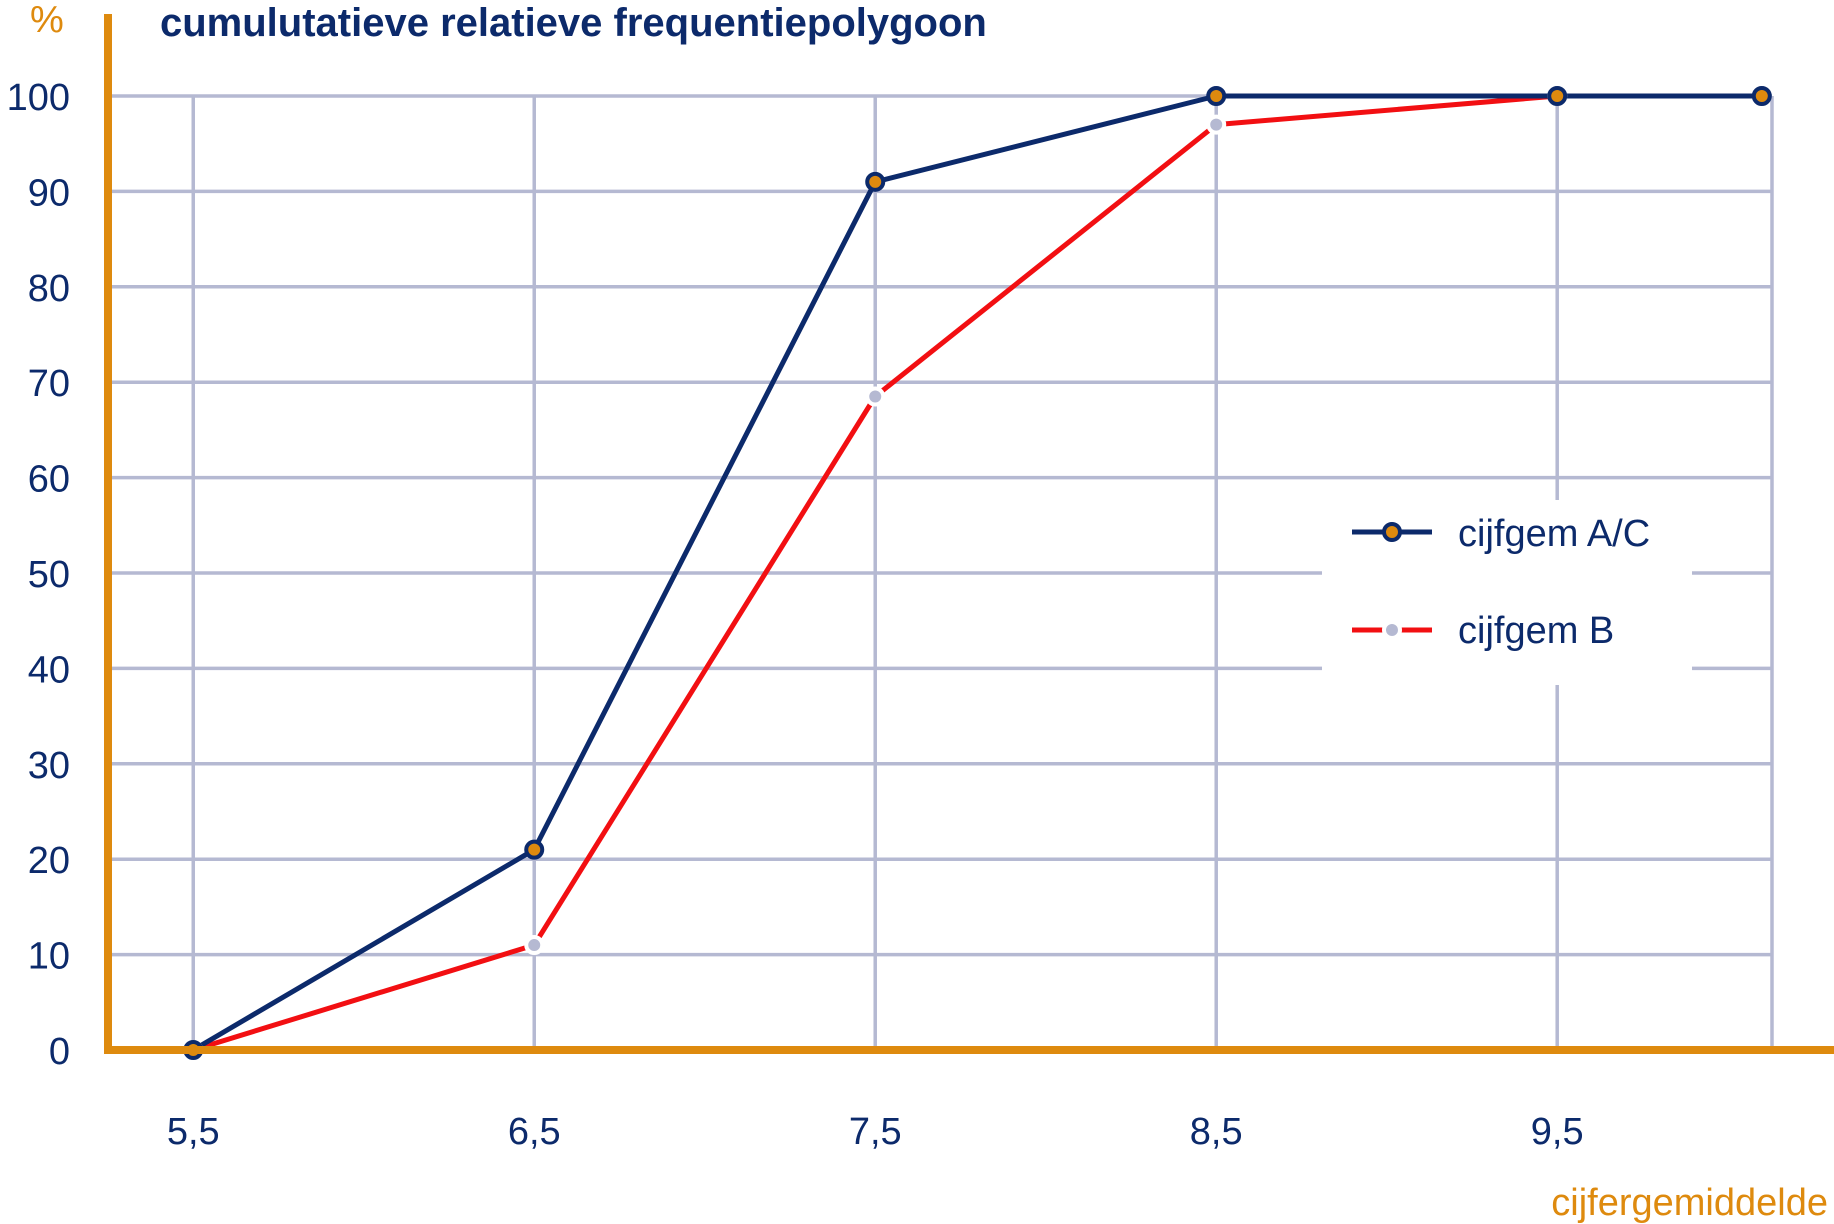  I want to click on y-tick-label: 10, so click(49, 957).